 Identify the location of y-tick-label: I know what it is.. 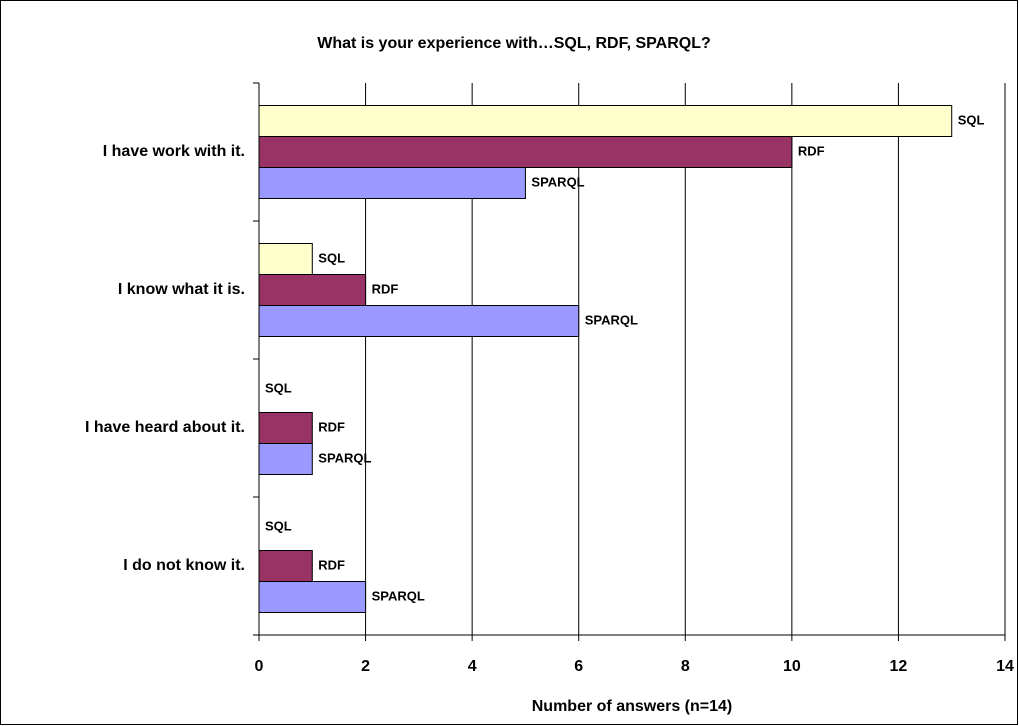
(181, 289).